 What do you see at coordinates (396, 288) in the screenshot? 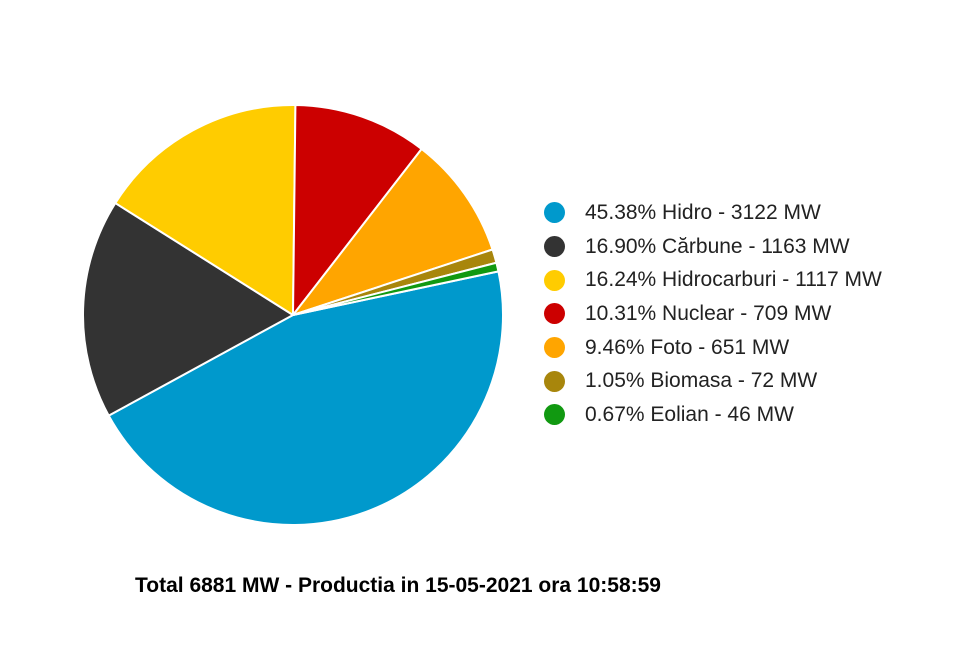
I see `pie-slice-eolian` at bounding box center [396, 288].